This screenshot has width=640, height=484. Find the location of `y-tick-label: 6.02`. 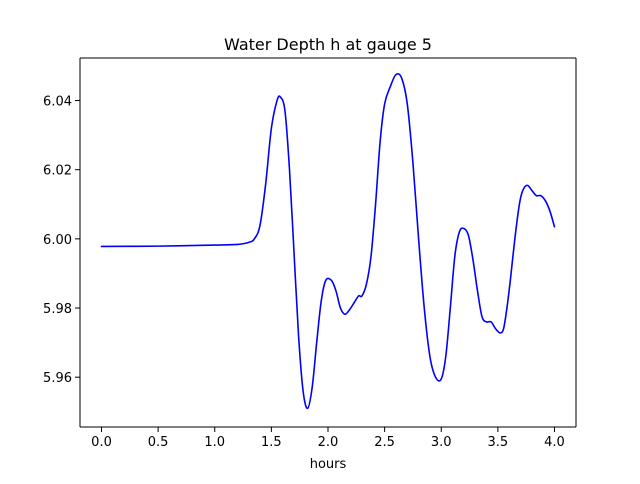

y-tick-label: 6.02 is located at coordinates (57, 171).